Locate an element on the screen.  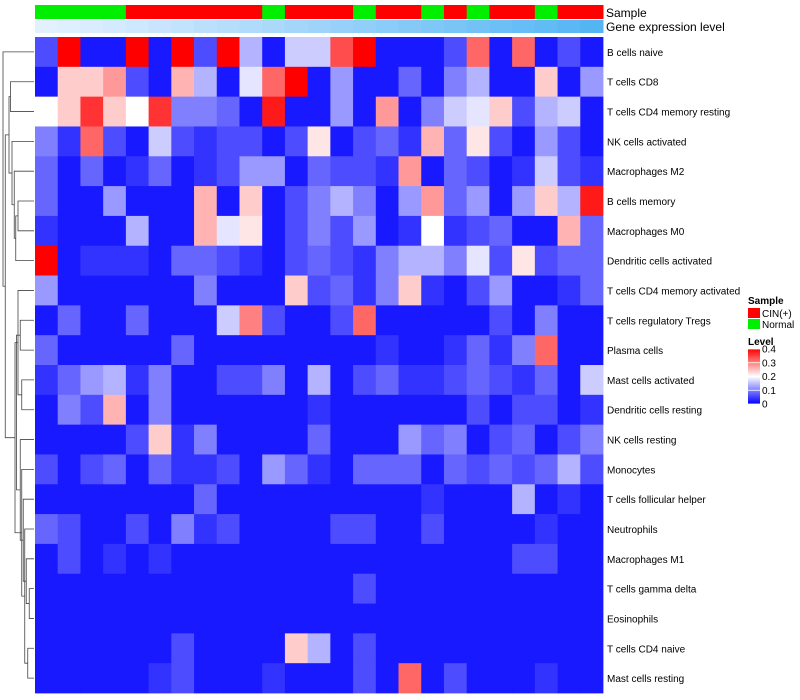
row-label: Dendritic cells activated is located at coordinates (659, 262).